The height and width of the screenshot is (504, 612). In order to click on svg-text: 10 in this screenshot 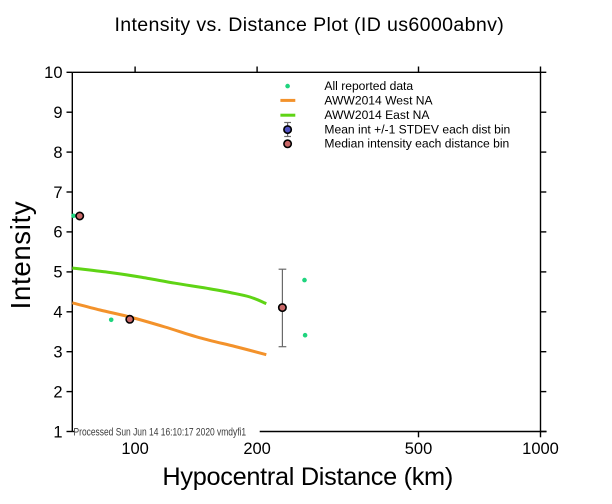, I will do `click(53, 73)`.